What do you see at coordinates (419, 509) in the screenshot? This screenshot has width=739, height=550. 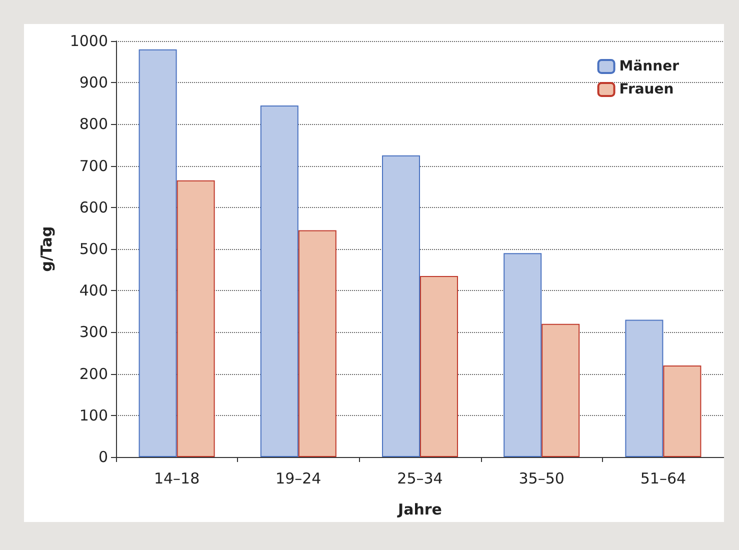 I see `x-axis-title: Jahre` at bounding box center [419, 509].